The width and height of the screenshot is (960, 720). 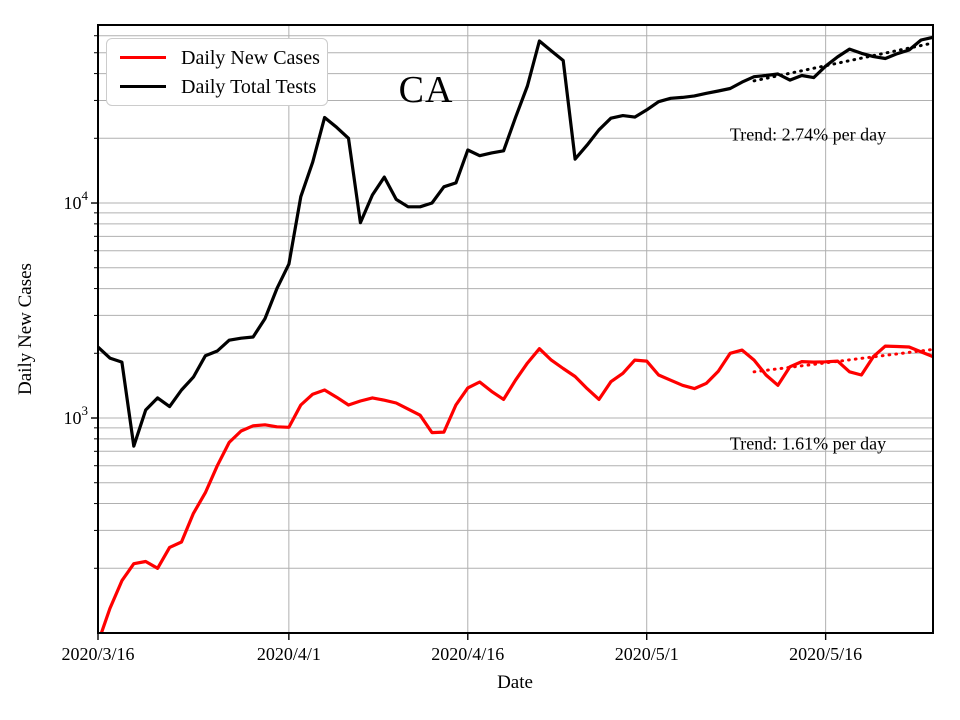 What do you see at coordinates (842, 360) in the screenshot?
I see `daily-new-cases-trend` at bounding box center [842, 360].